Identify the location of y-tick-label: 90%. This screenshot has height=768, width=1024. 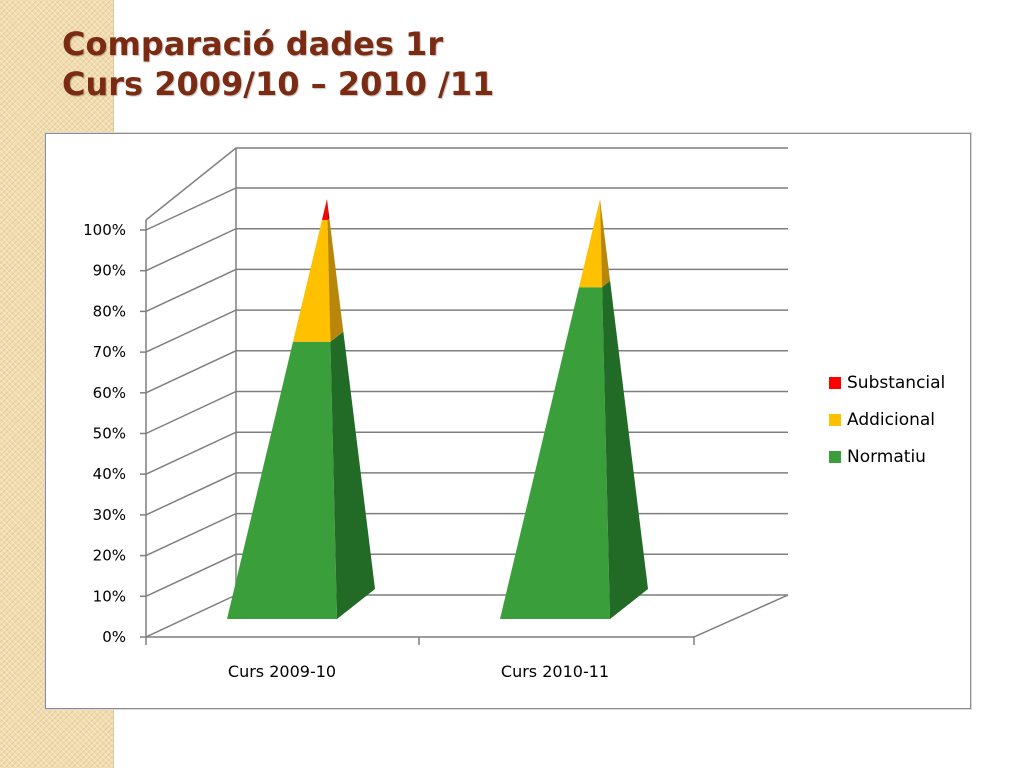
(109, 271).